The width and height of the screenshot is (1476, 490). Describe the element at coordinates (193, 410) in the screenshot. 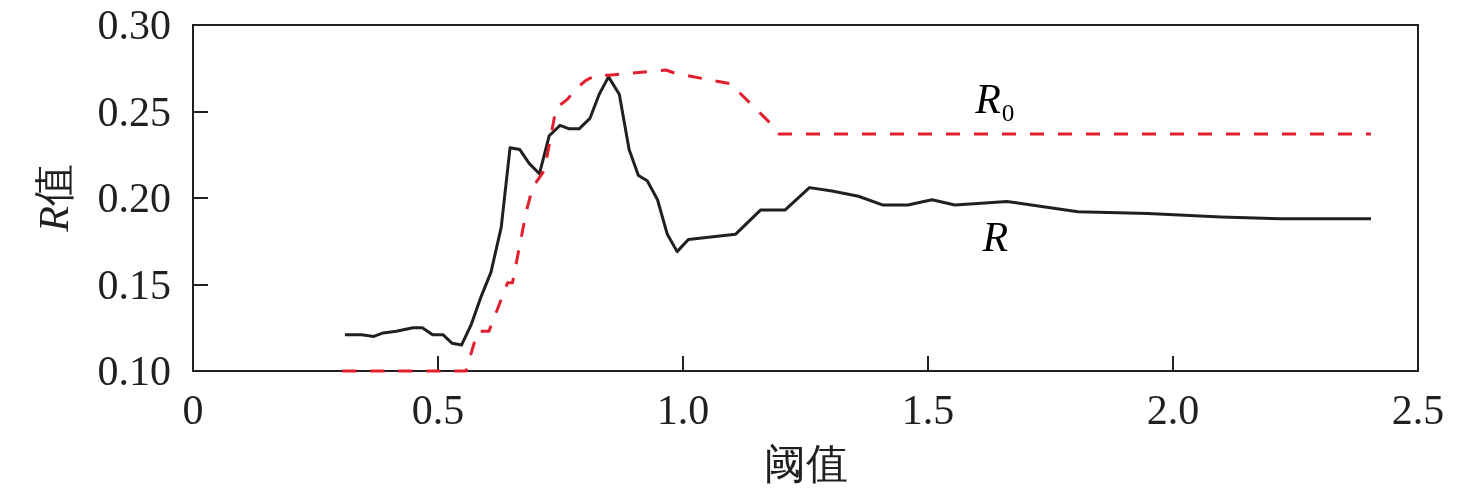

I see `x-tick-label: 0` at that location.